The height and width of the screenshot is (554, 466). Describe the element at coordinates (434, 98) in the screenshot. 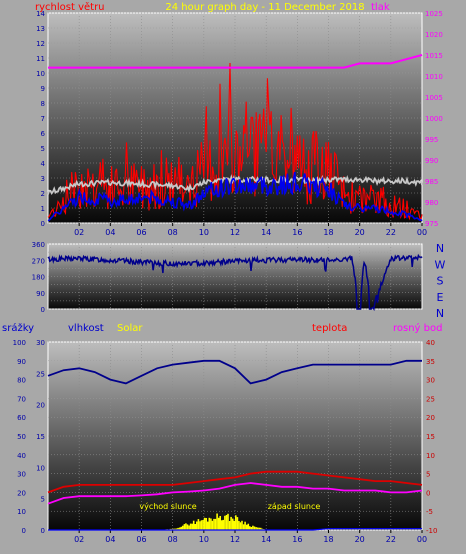

I see `pressure-y-tick-label: 1005` at that location.